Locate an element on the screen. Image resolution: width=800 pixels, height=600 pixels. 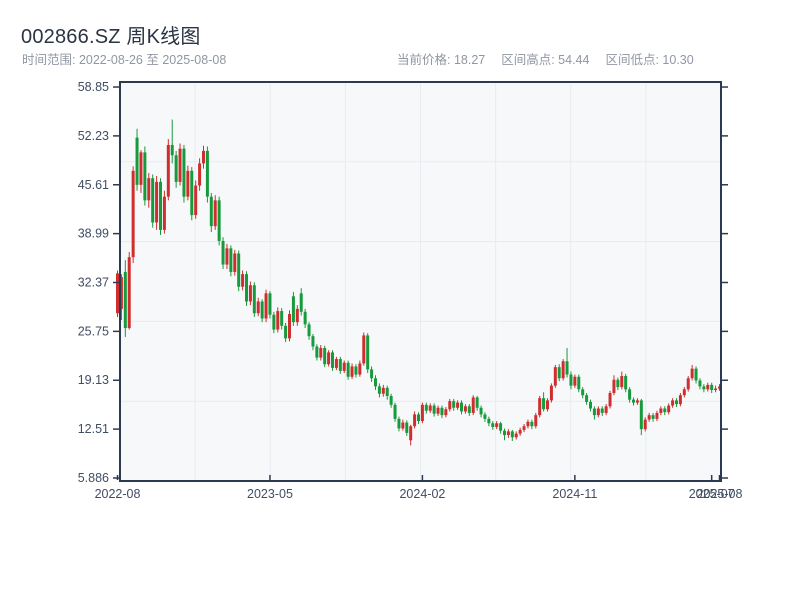
y-axis-tick-label: 19.13 is located at coordinates (93, 380).